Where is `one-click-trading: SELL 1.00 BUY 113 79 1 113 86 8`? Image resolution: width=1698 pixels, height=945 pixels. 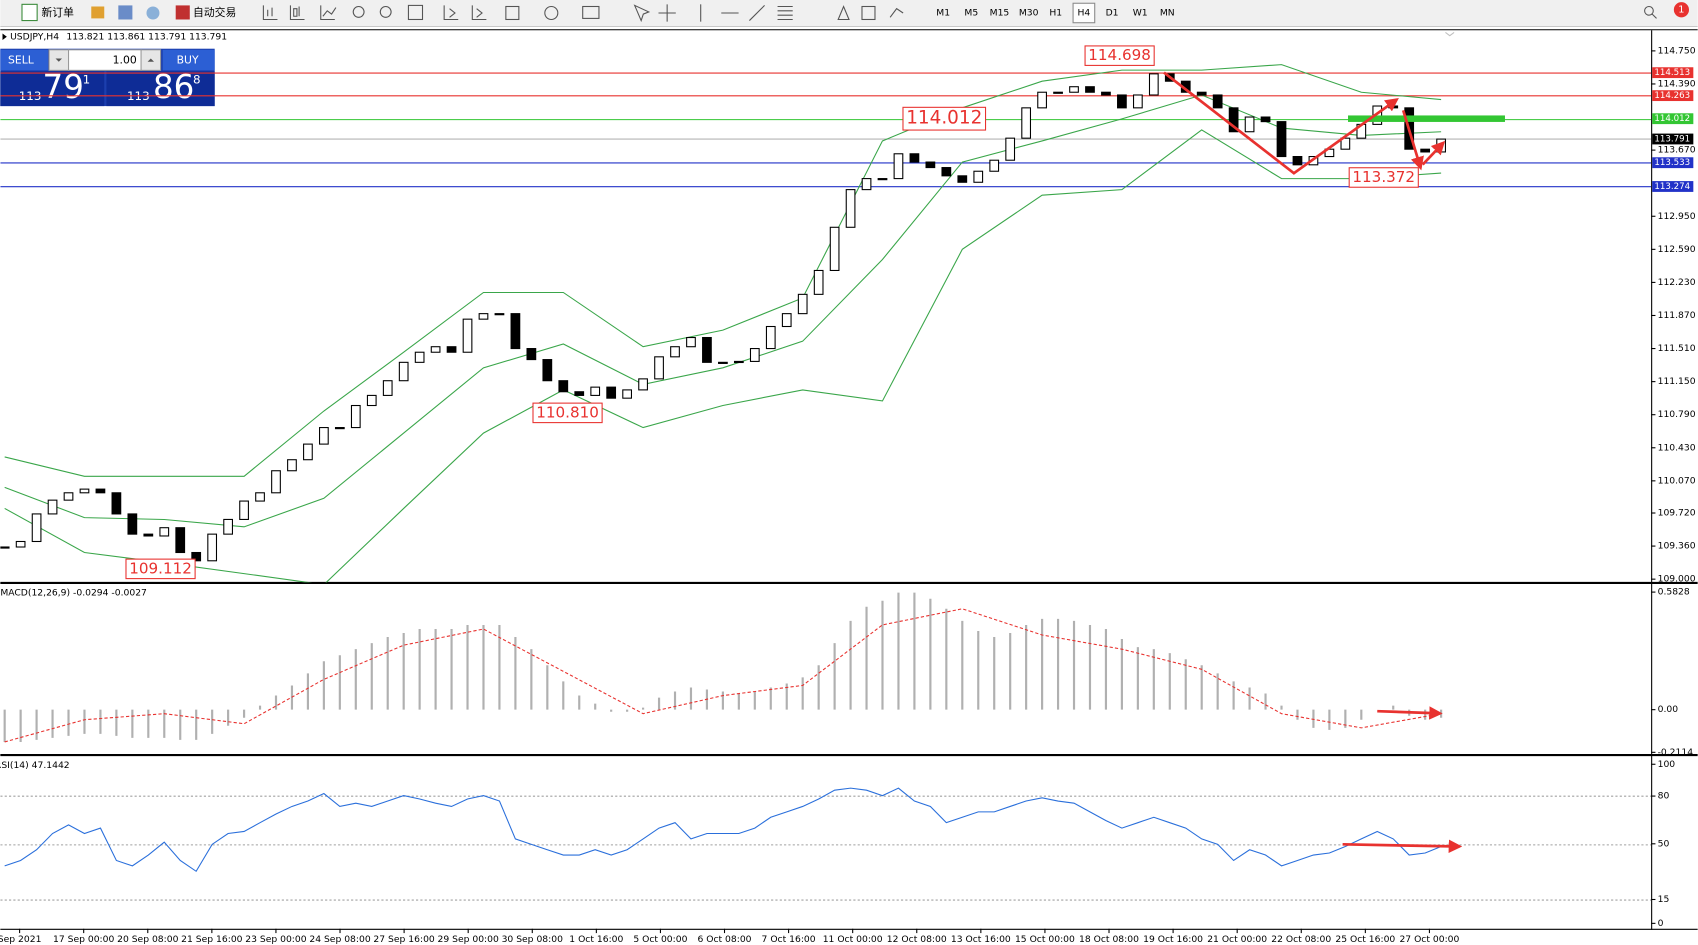 one-click-trading: SELL 1.00 BUY 113 79 1 113 86 8 is located at coordinates (107, 77).